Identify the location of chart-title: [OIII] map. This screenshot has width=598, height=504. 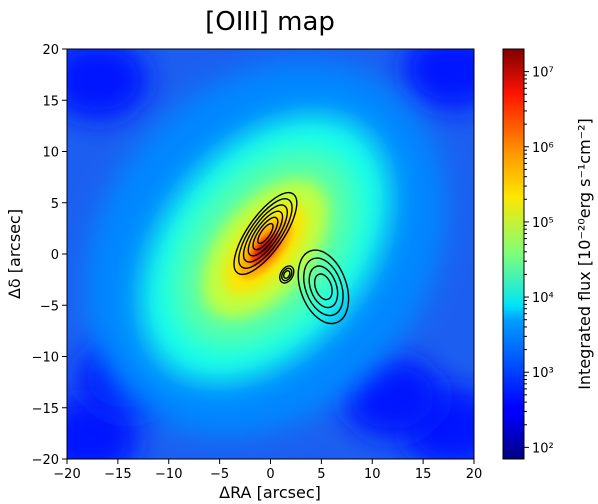
(270, 22).